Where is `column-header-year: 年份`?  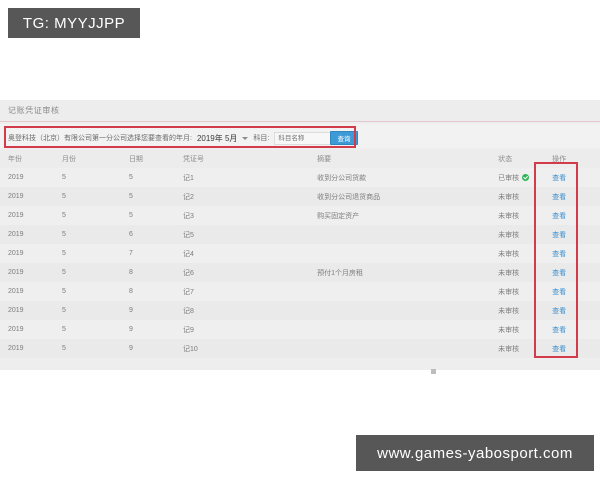
column-header-year: 年份 is located at coordinates (15, 159).